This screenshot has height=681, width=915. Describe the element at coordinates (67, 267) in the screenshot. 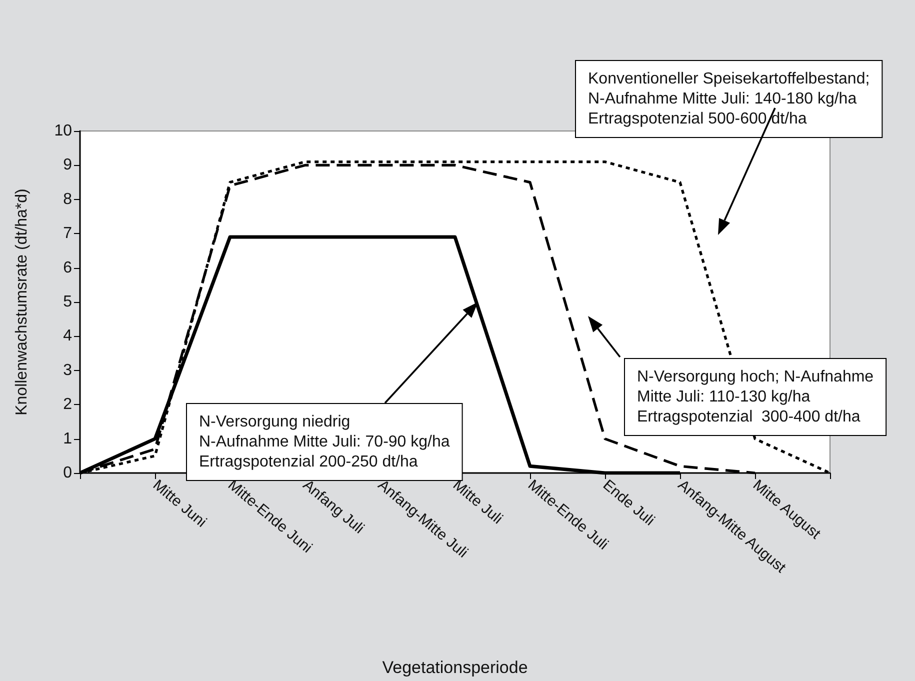

I see `y-tick-label: 6` at that location.